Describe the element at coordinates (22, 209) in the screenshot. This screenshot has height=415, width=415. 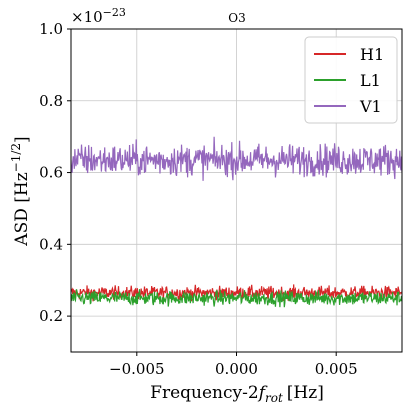
I see `y-label-main: ASD [Hz` at that location.